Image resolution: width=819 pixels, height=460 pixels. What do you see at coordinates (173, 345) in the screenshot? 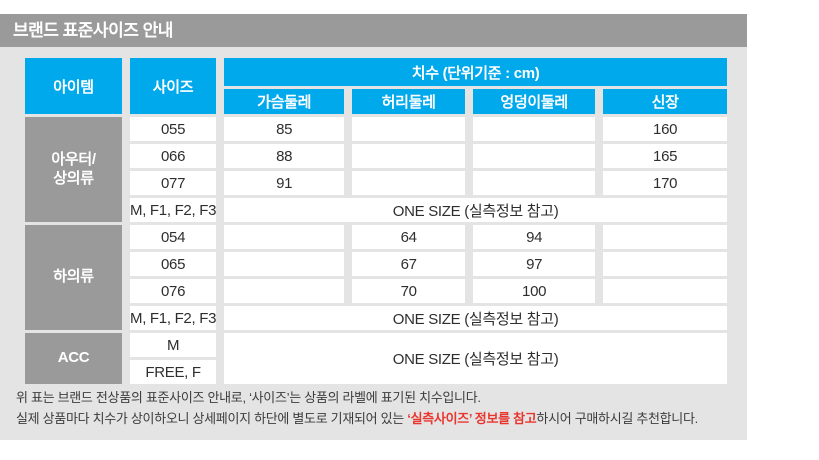
I see `size-cell: M` at bounding box center [173, 345].